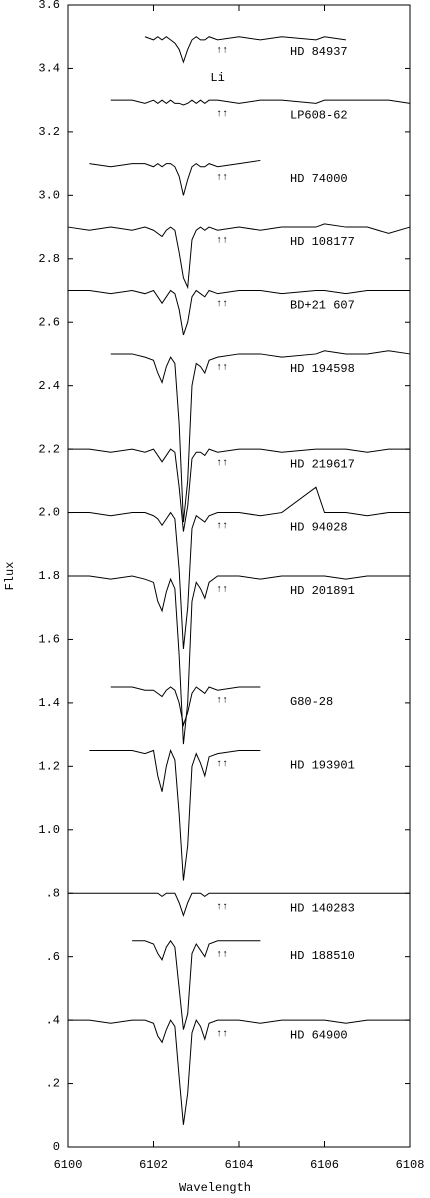 The image size is (430, 1198). What do you see at coordinates (53, 957) in the screenshot?
I see `y-tick-label: .6` at bounding box center [53, 957].